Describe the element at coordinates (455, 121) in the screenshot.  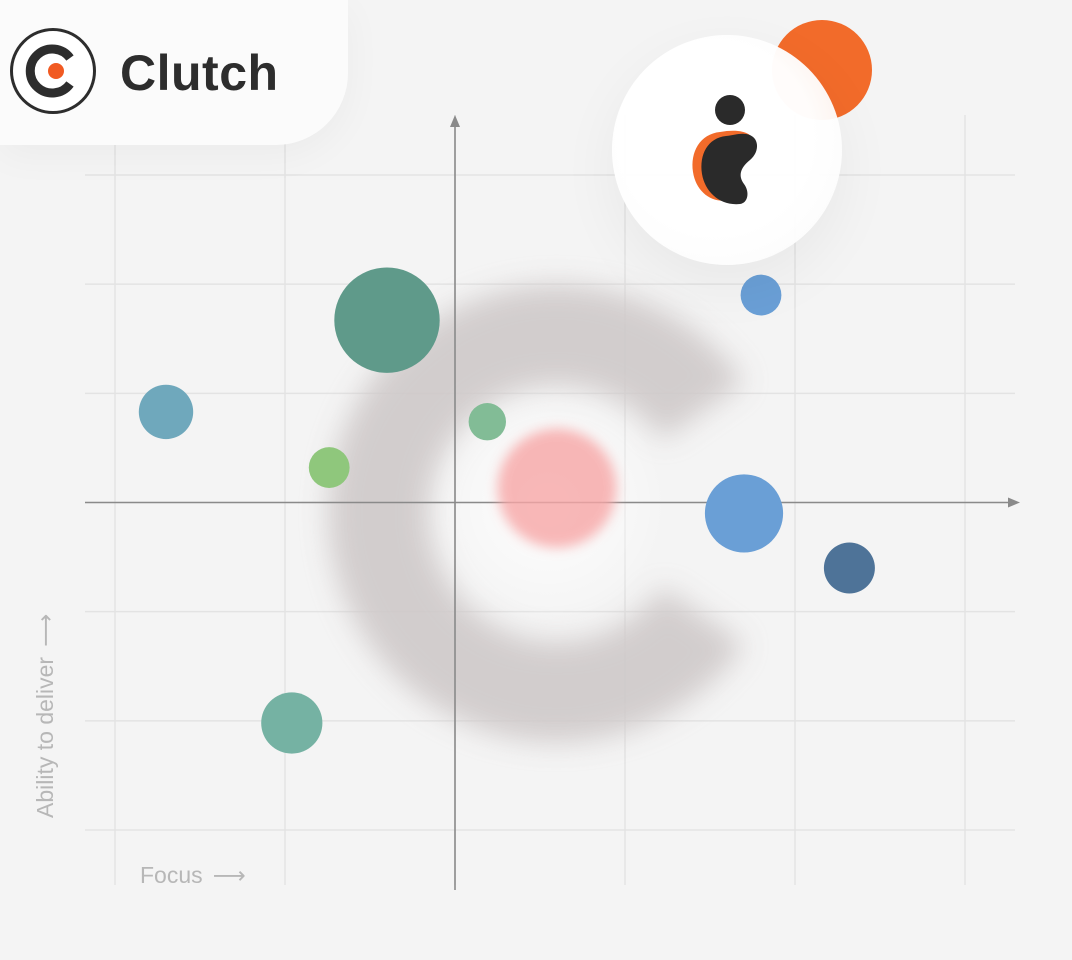
I see `y-axis-arrowhead` at that location.